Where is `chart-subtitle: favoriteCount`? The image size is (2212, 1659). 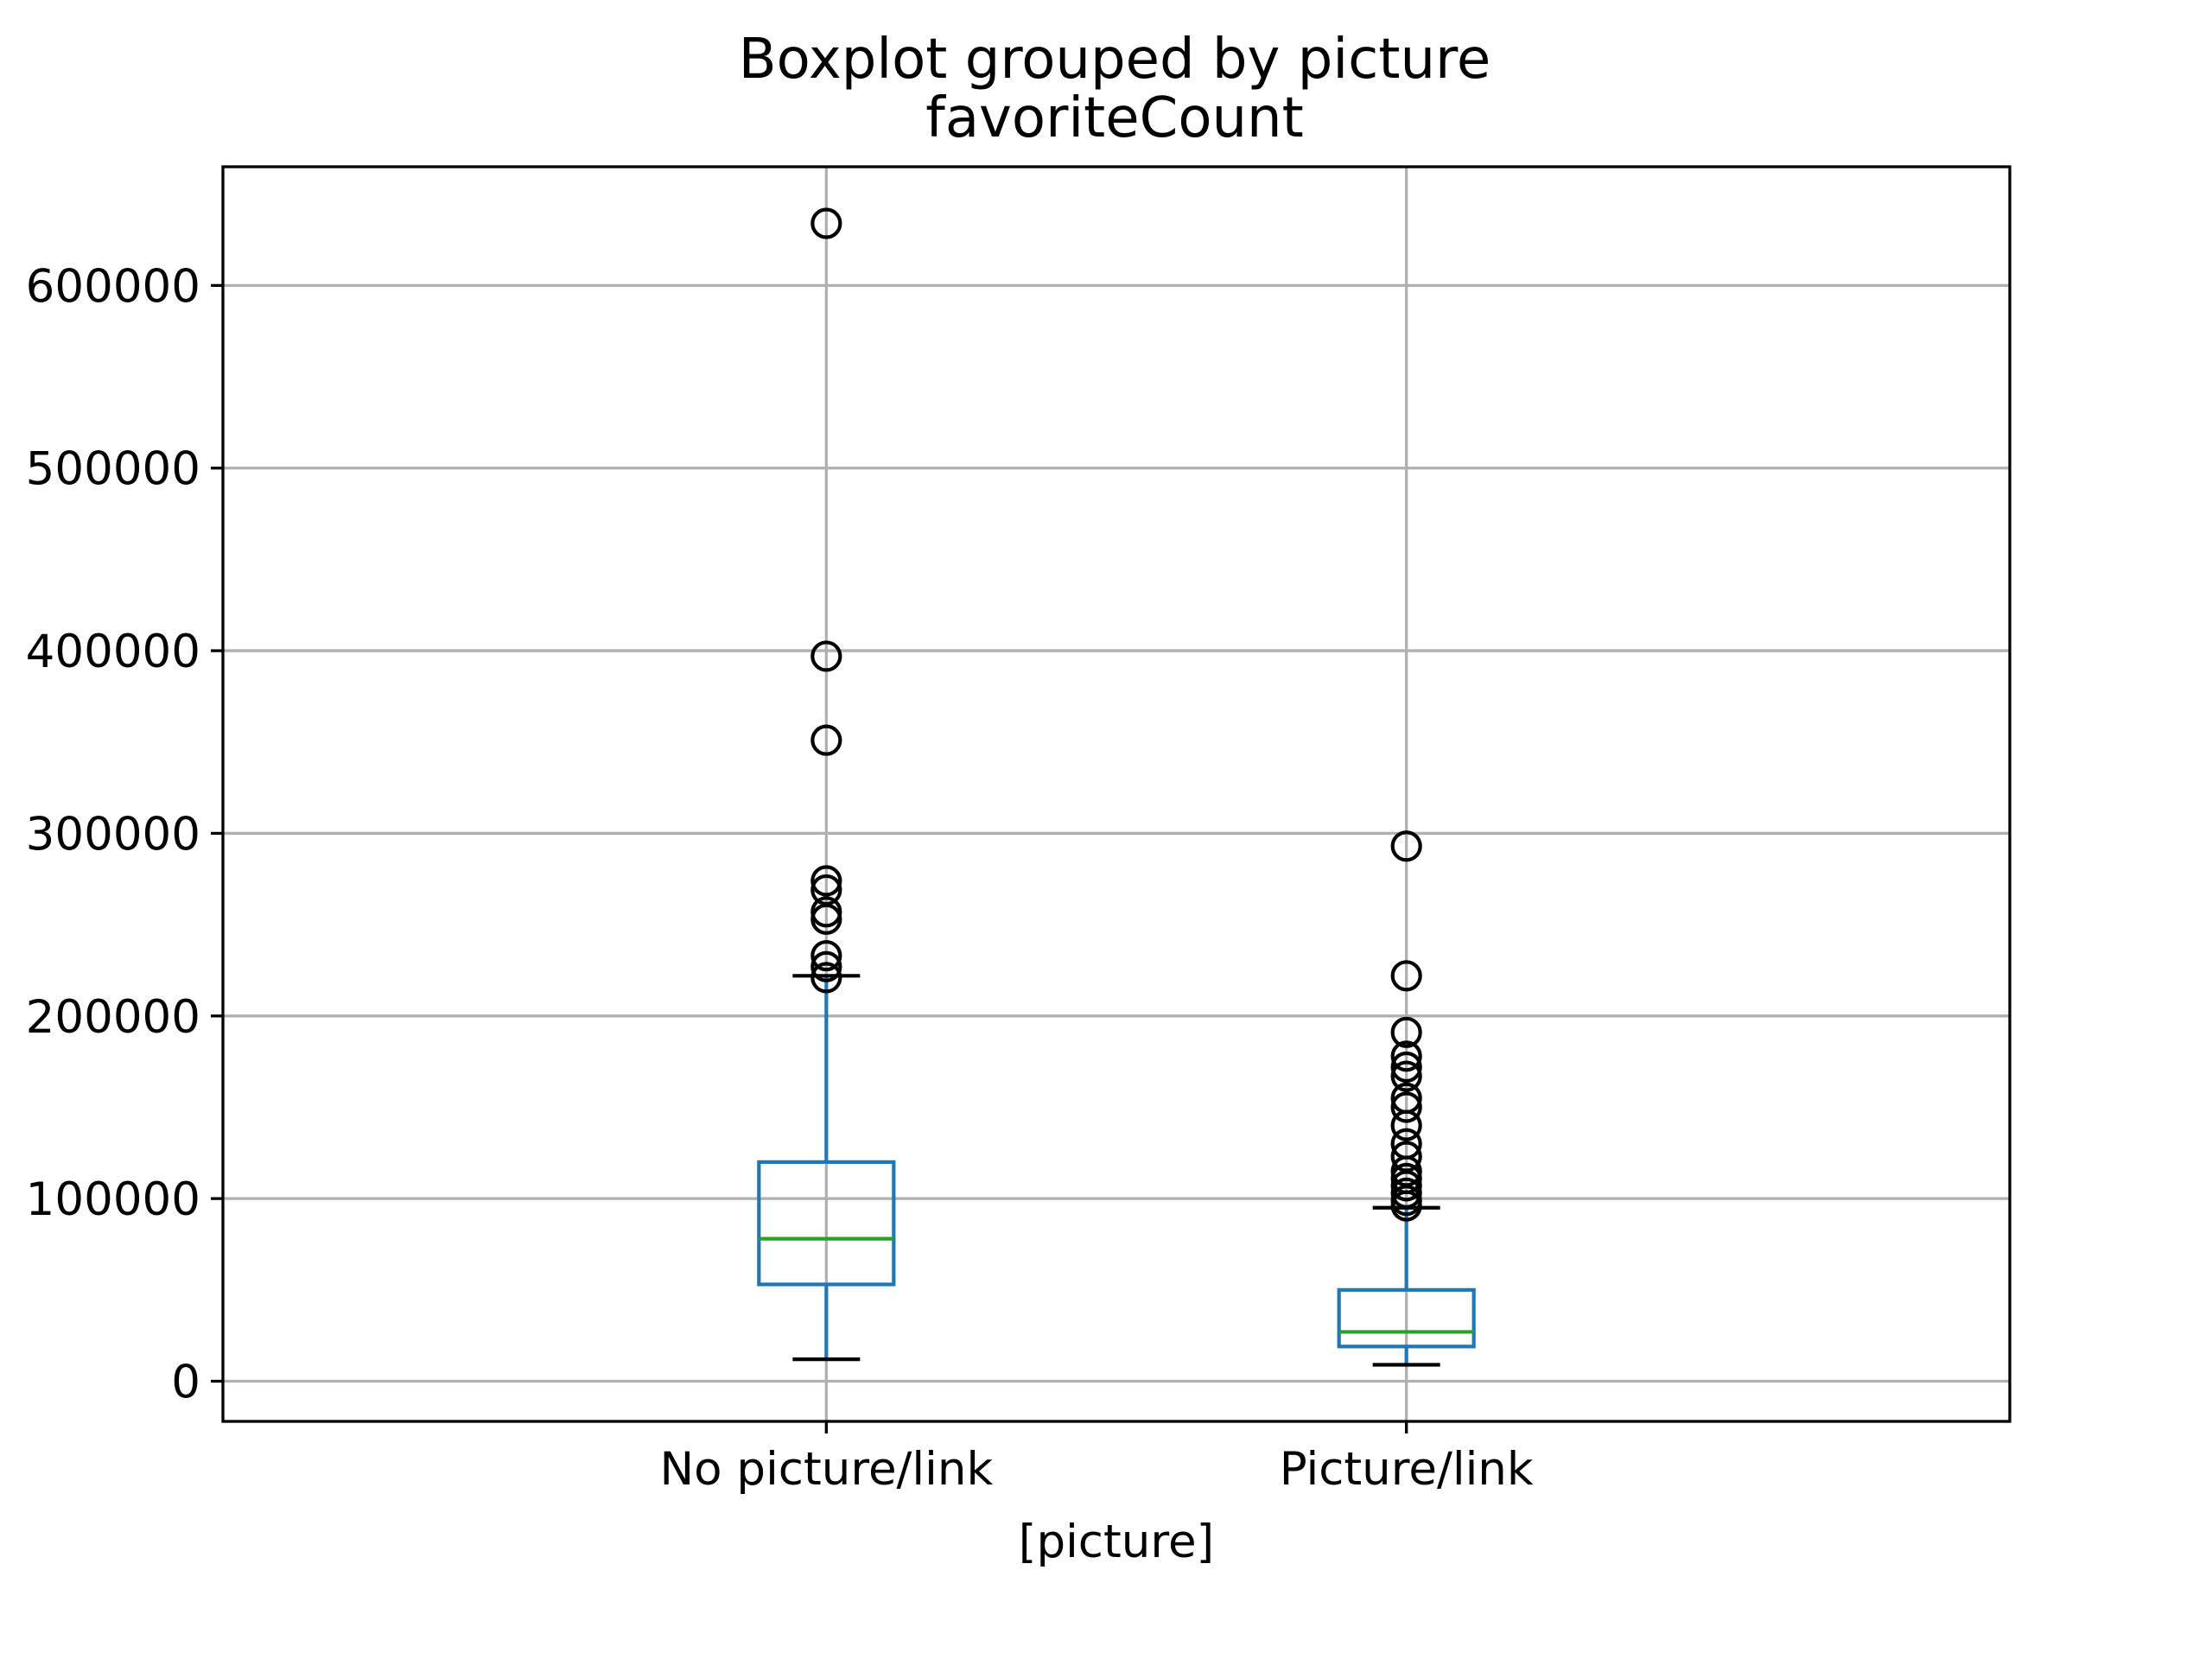
chart-subtitle: favoriteCount is located at coordinates (1114, 118).